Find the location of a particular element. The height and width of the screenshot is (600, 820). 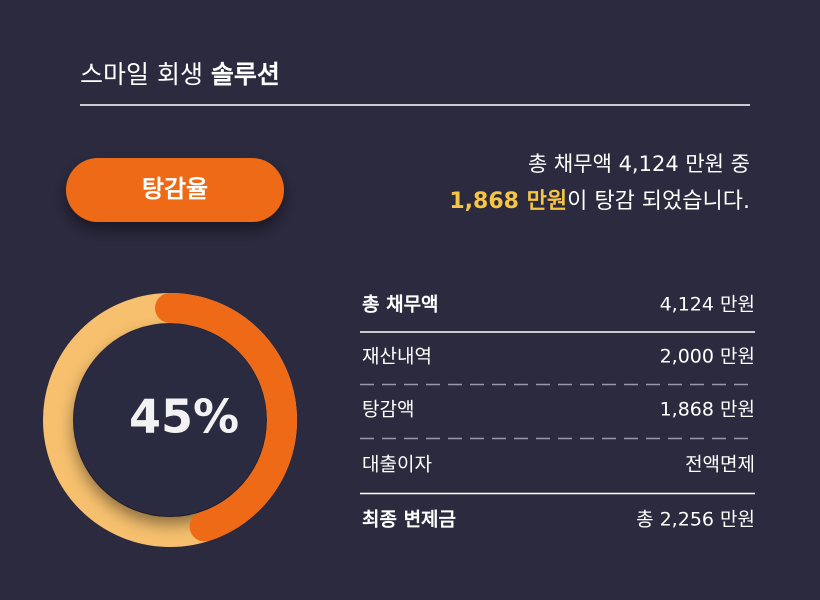

row-label: 탕감액 is located at coordinates (388, 410).